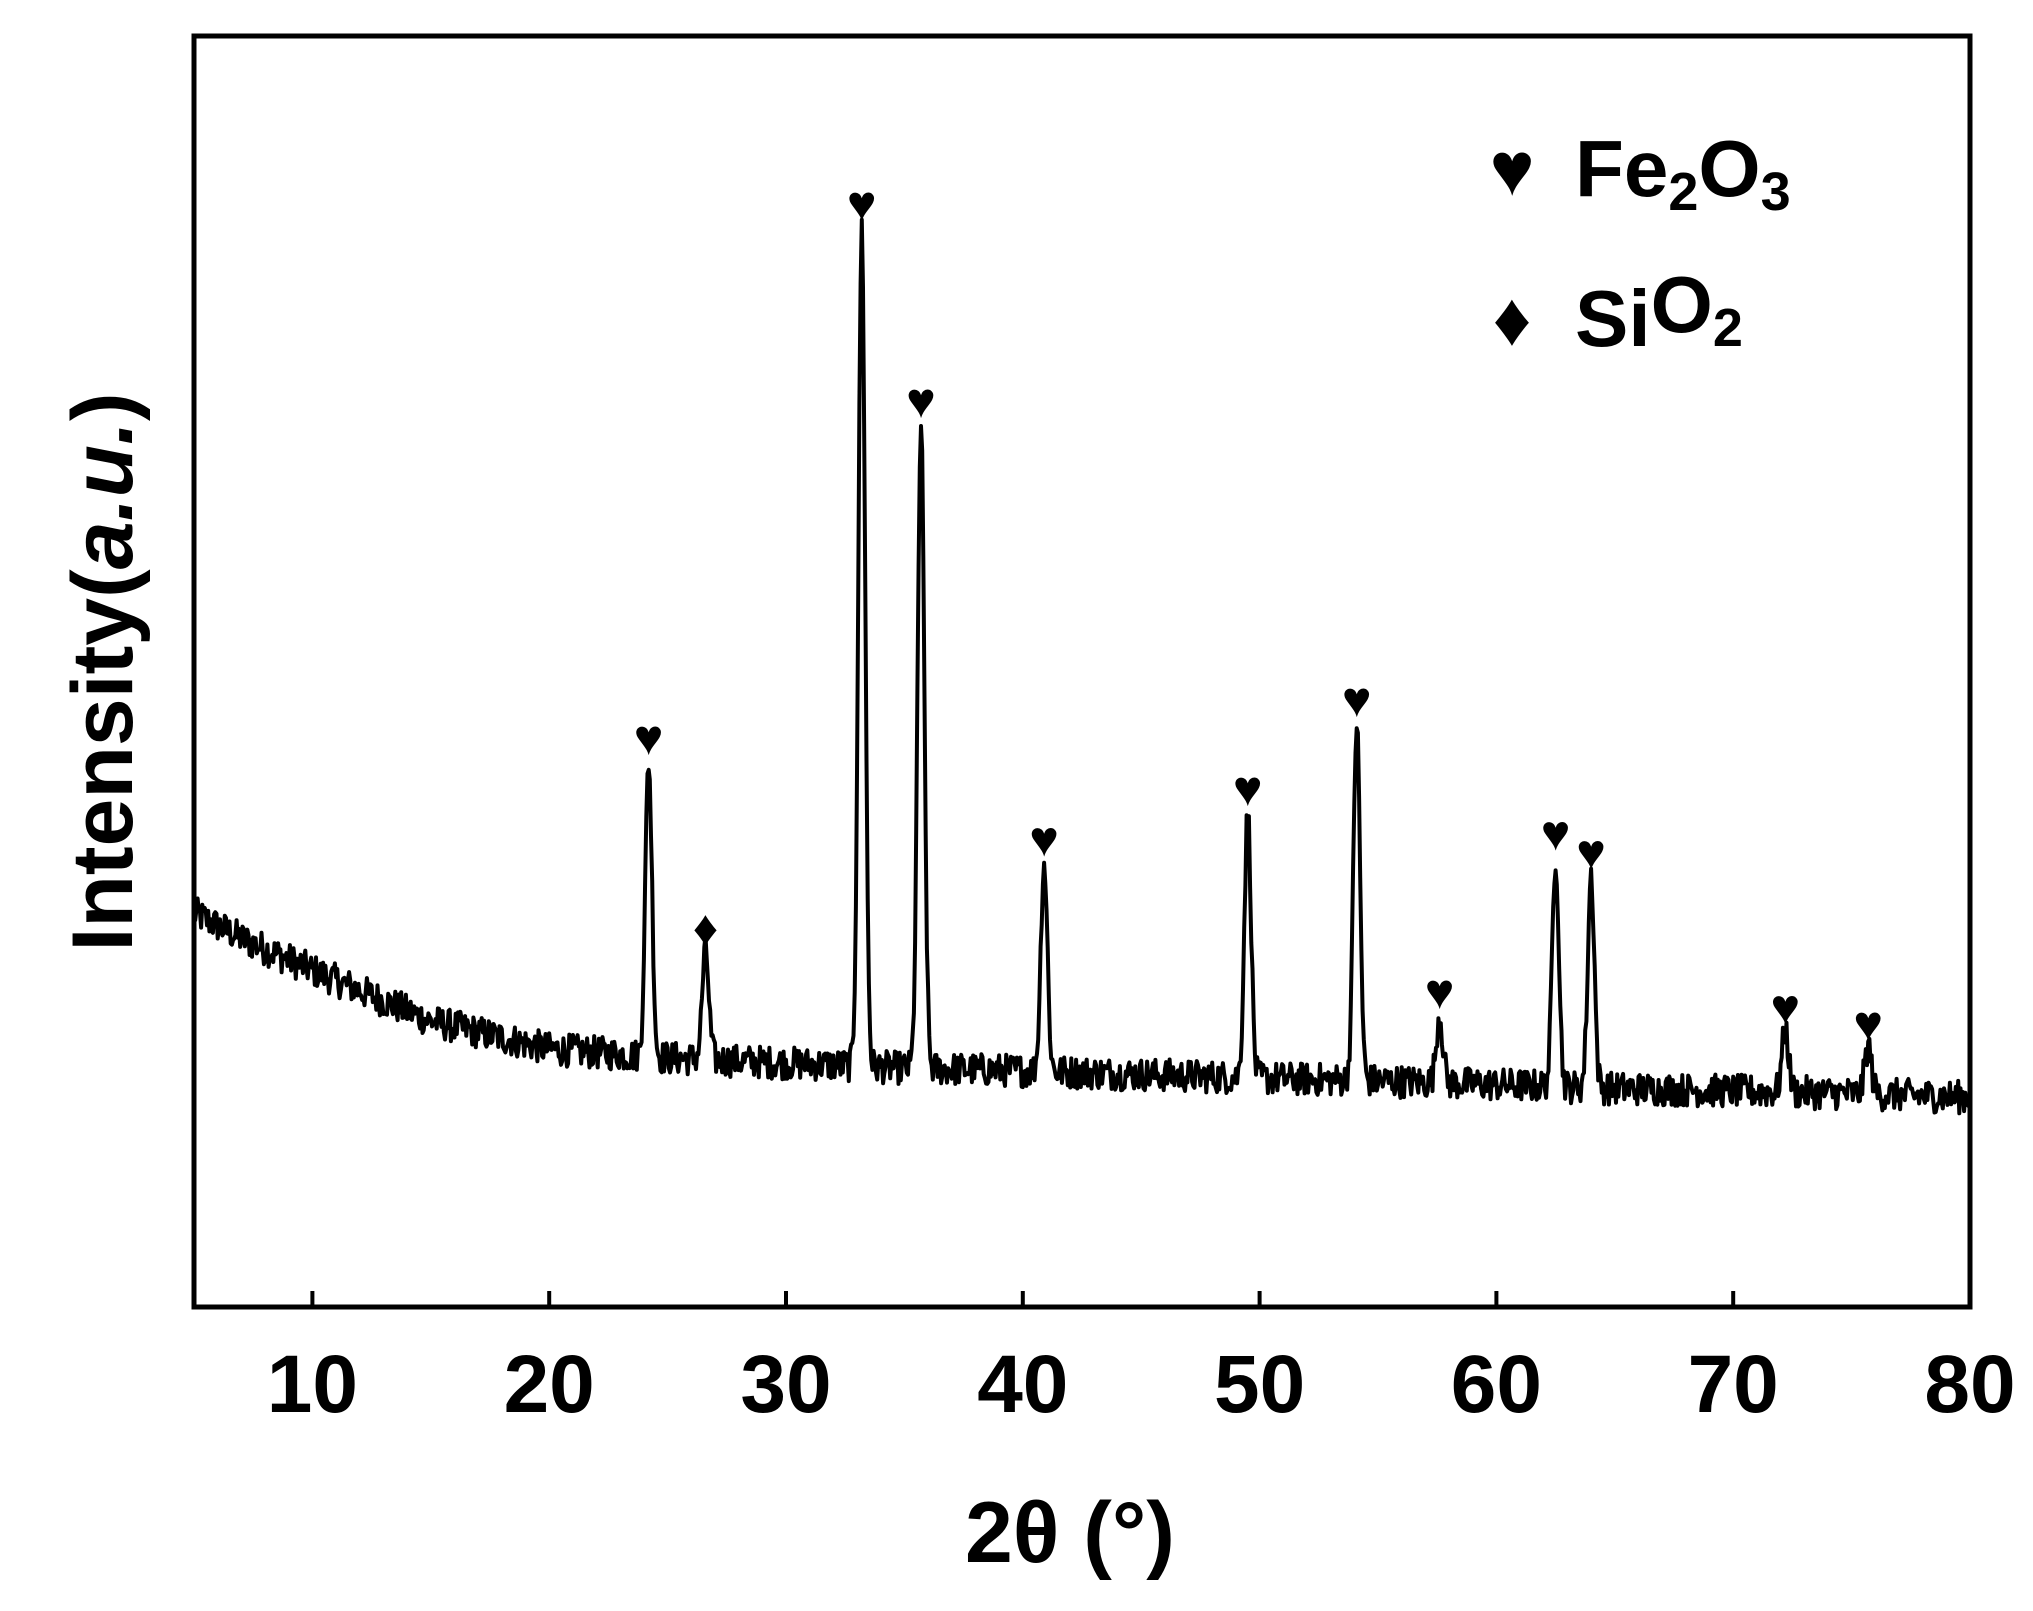  Describe the element at coordinates (1259, 1384) in the screenshot. I see `x-tick-label: 50` at that location.